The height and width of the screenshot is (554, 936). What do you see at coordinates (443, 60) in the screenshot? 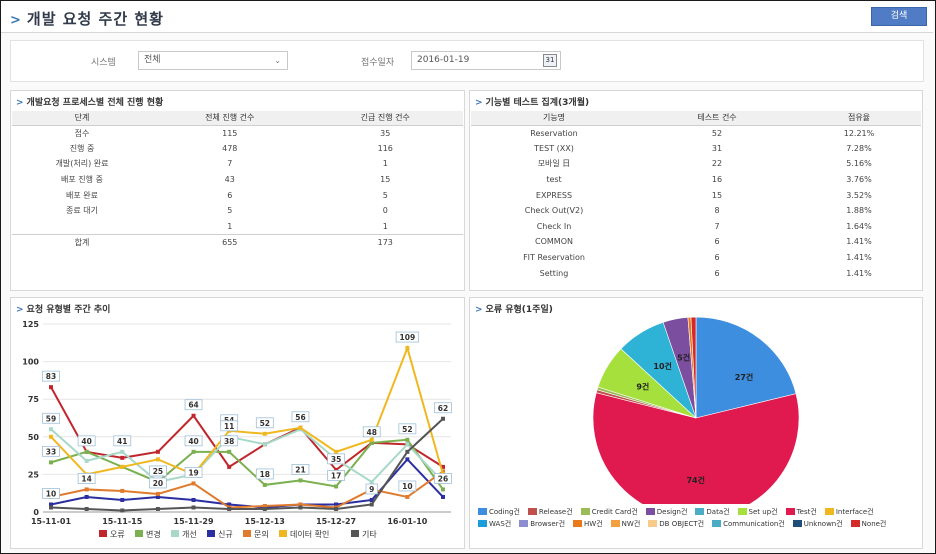
I see `date-input-value: 2016-01-19` at bounding box center [443, 60].